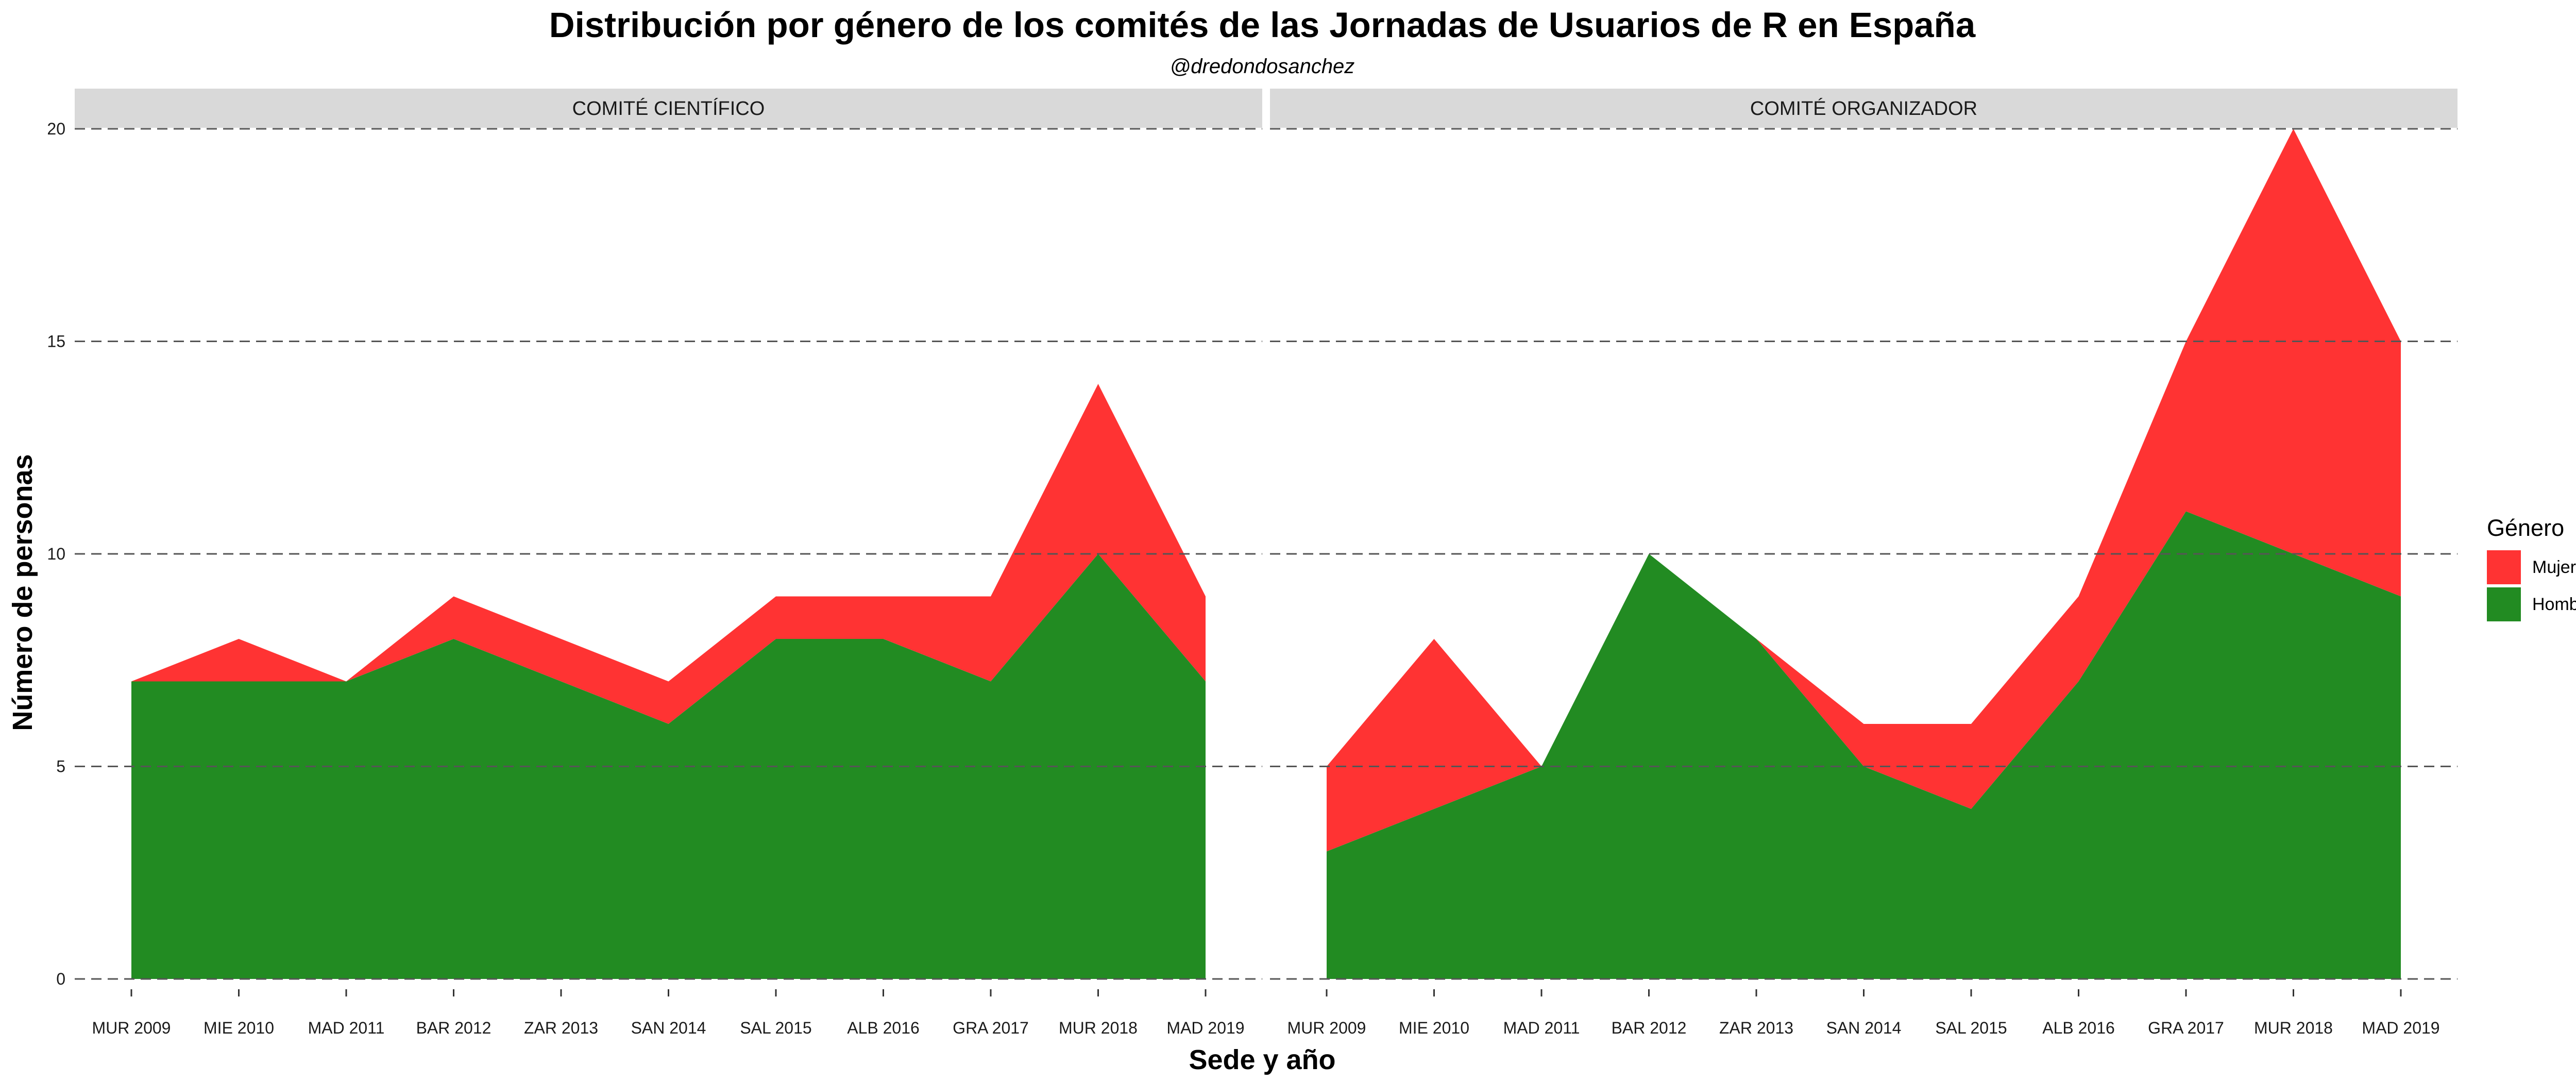  Describe the element at coordinates (668, 554) in the screenshot. I see `area-mujeres` at that location.